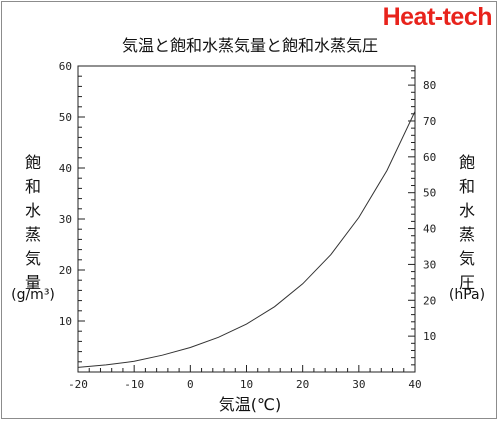  I want to click on x-tick-labels: -20 -10 0 10 20 30 40, so click(245, 384).